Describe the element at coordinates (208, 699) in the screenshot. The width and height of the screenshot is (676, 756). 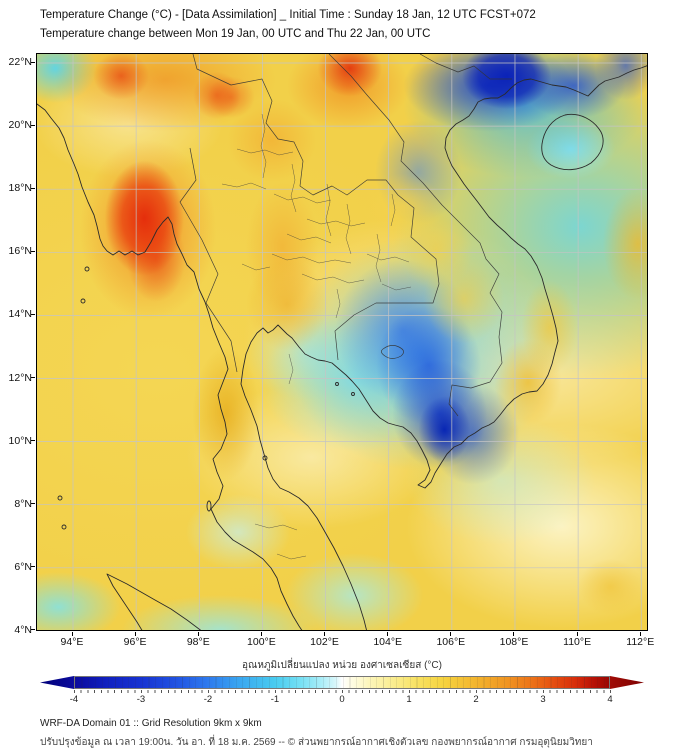
I see `colorbar-tick-label: -2` at that location.